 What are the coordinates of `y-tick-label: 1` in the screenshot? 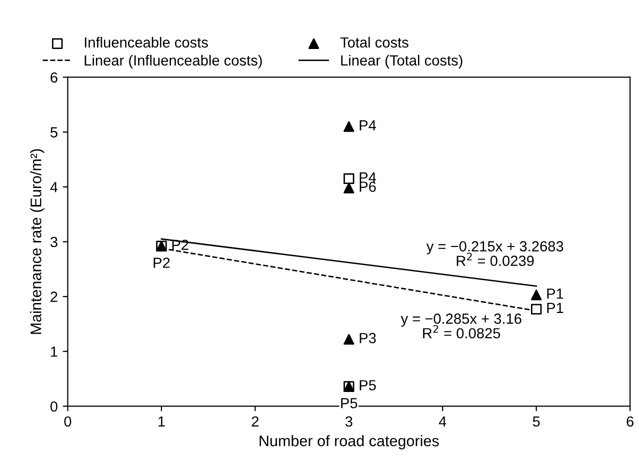 It's located at (54, 351).